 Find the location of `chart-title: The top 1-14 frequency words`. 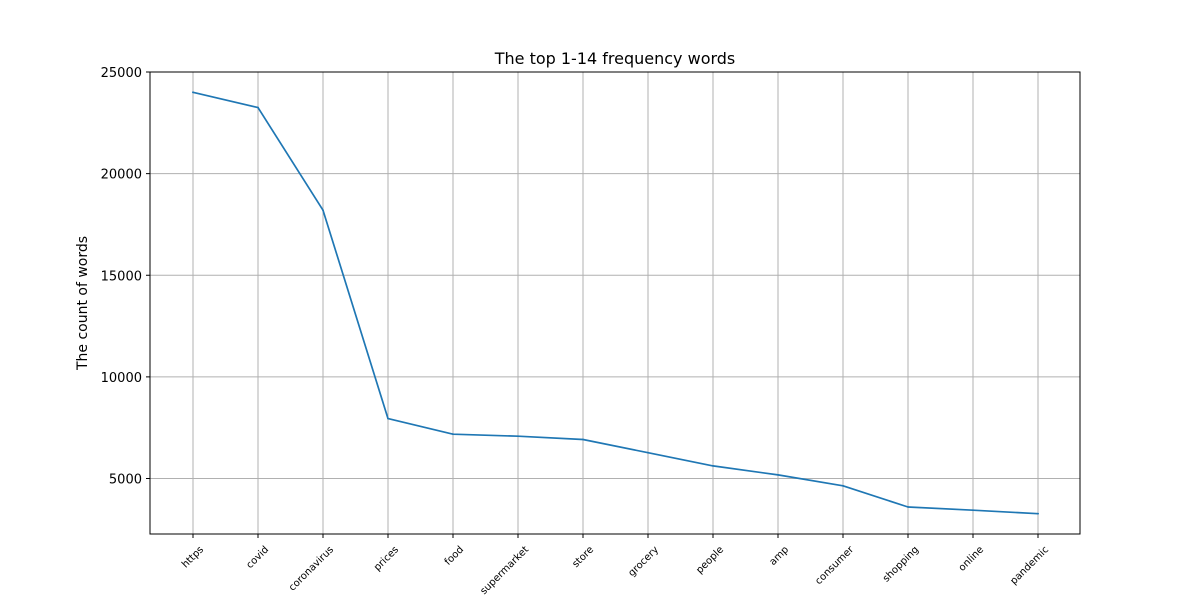

chart-title: The top 1-14 frequency words is located at coordinates (615, 58).